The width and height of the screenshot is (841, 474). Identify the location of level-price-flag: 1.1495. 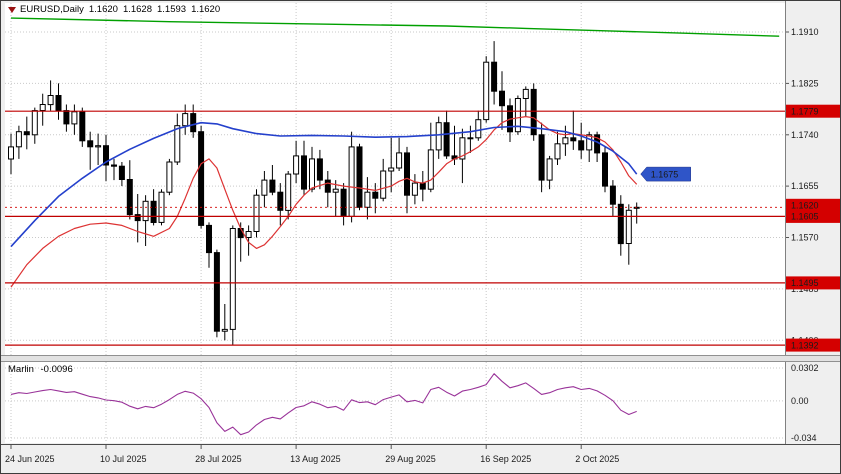
(813, 283).